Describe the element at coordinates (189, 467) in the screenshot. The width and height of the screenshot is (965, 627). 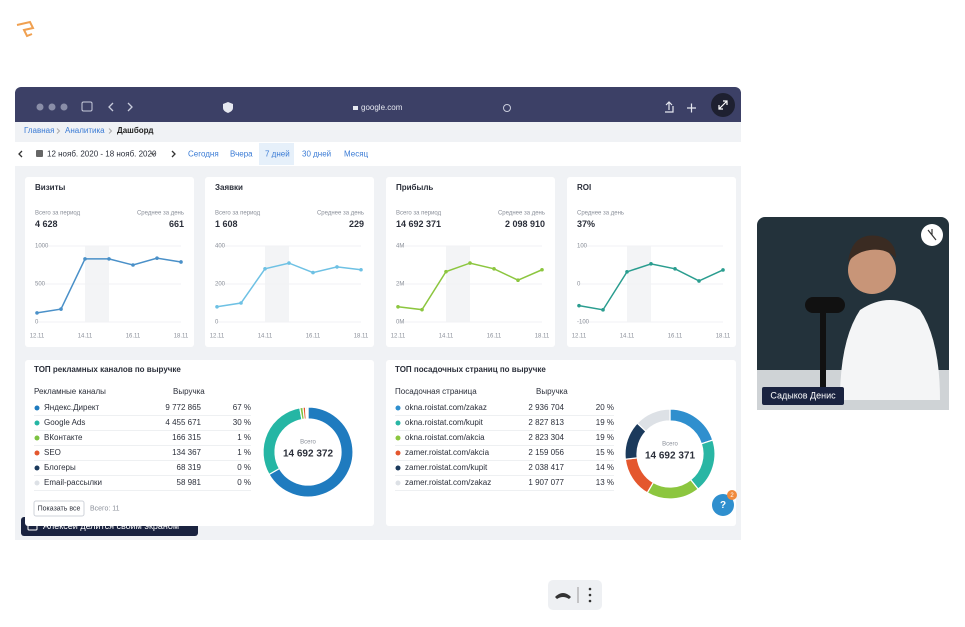
I see `row-revenue: 68 319` at that location.